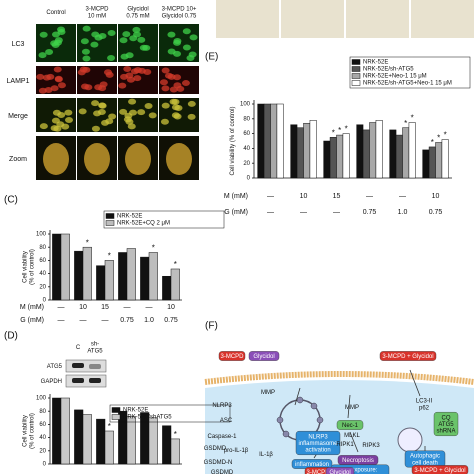 Image resolution: width=474 pixels, height=474 pixels. What do you see at coordinates (78, 380) in the screenshot?
I see `blot-band` at bounding box center [78, 380].